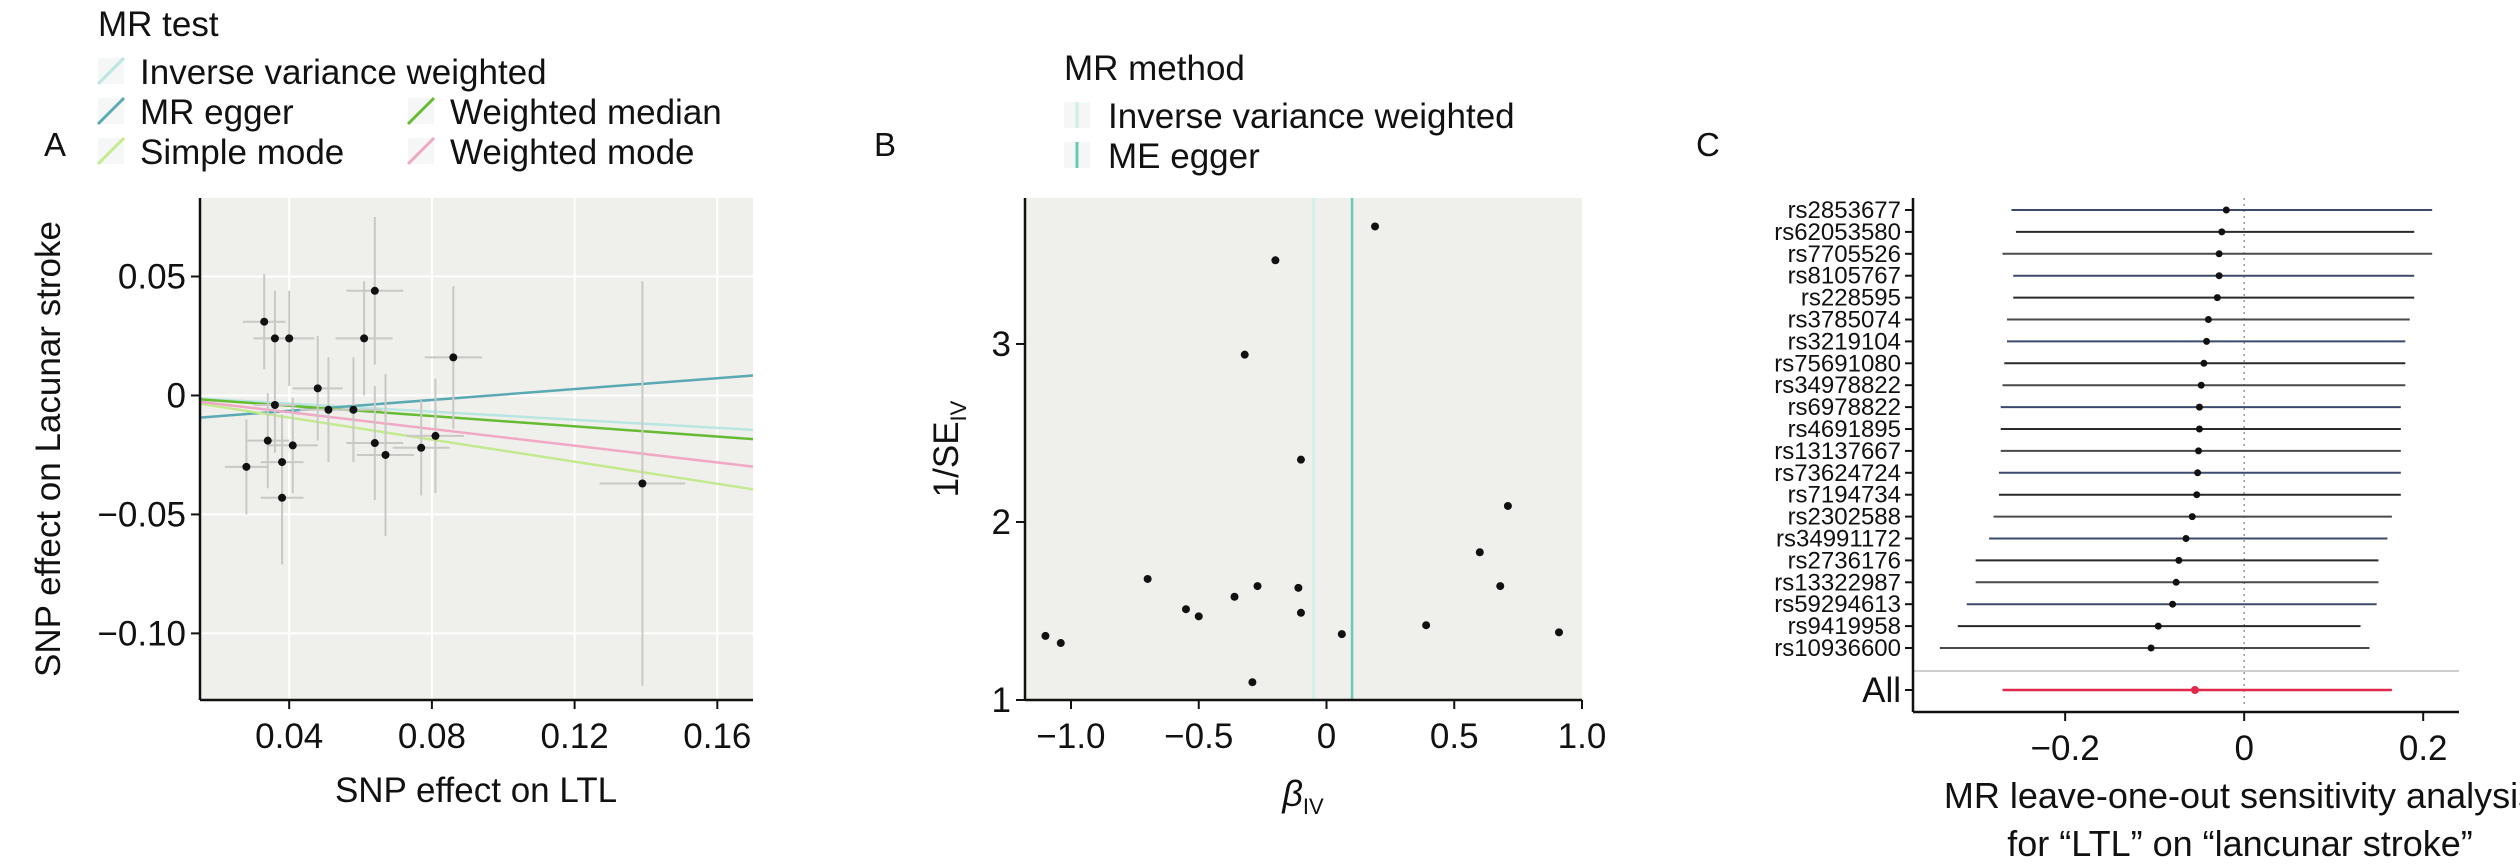 This screenshot has width=2520, height=866. I want to click on plot-c-ticks: −0.2 0 0.2, so click(2239, 740).